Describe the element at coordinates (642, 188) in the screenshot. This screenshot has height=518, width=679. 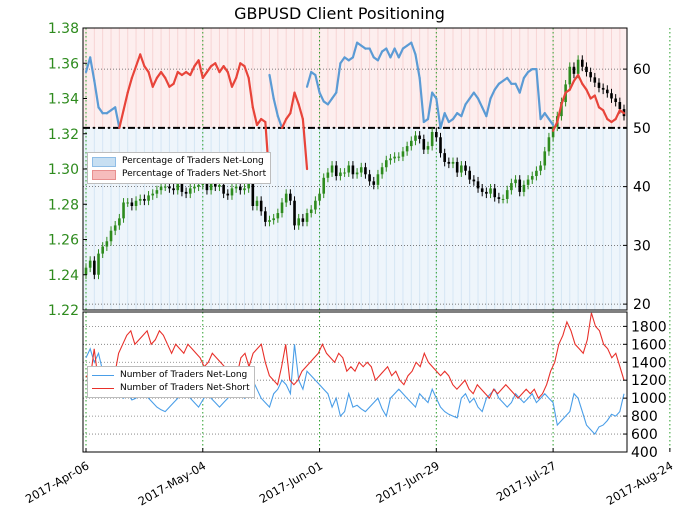
I see `percent-tick-label: 40` at that location.